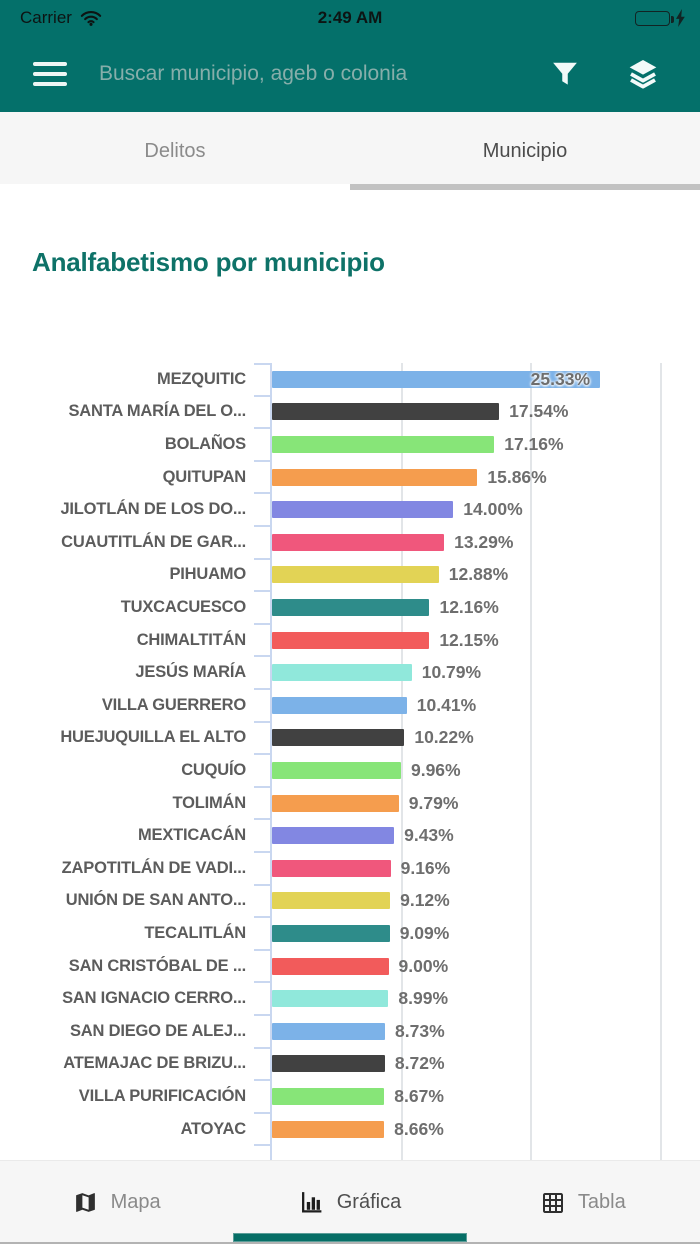 The width and height of the screenshot is (700, 1244). What do you see at coordinates (525, 150) in the screenshot?
I see `tab-municipio: Municipio` at bounding box center [525, 150].